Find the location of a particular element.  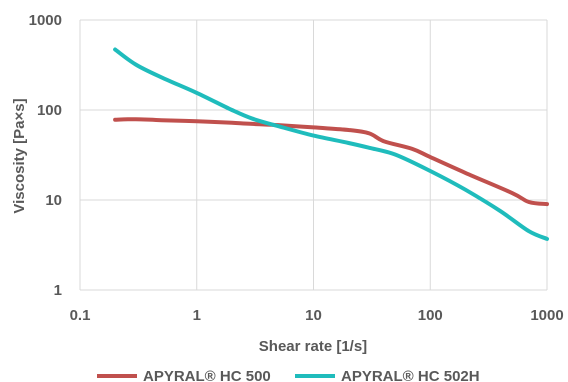

x-tick-label: 1000 is located at coordinates (546, 315).